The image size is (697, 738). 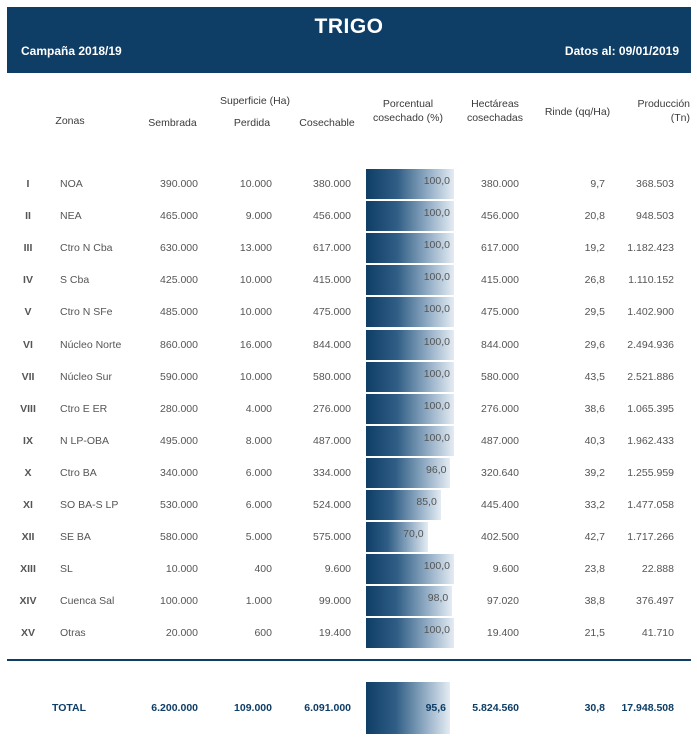 I want to click on row-number: XIII, so click(x=28, y=569).